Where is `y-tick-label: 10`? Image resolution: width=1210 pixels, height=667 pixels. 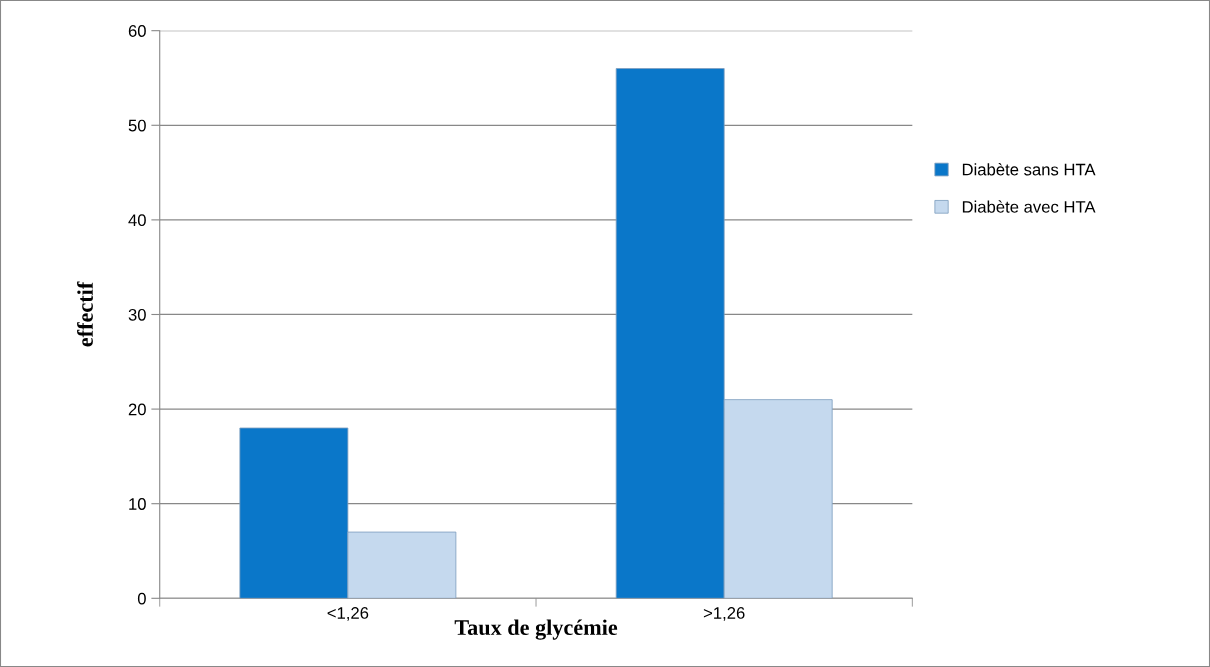
y-tick-label: 10 is located at coordinates (137, 504).